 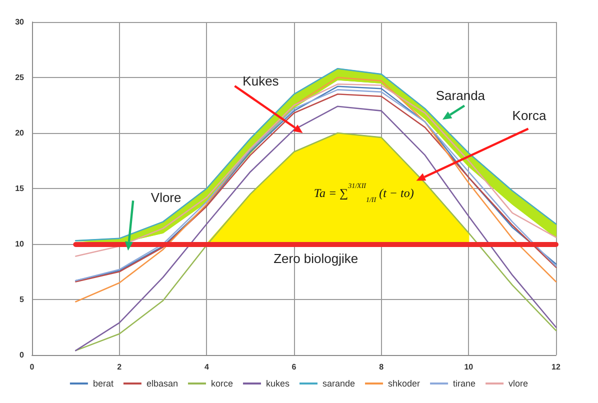 What do you see at coordinates (221, 383) in the screenshot?
I see `legend-label: korce` at bounding box center [221, 383].